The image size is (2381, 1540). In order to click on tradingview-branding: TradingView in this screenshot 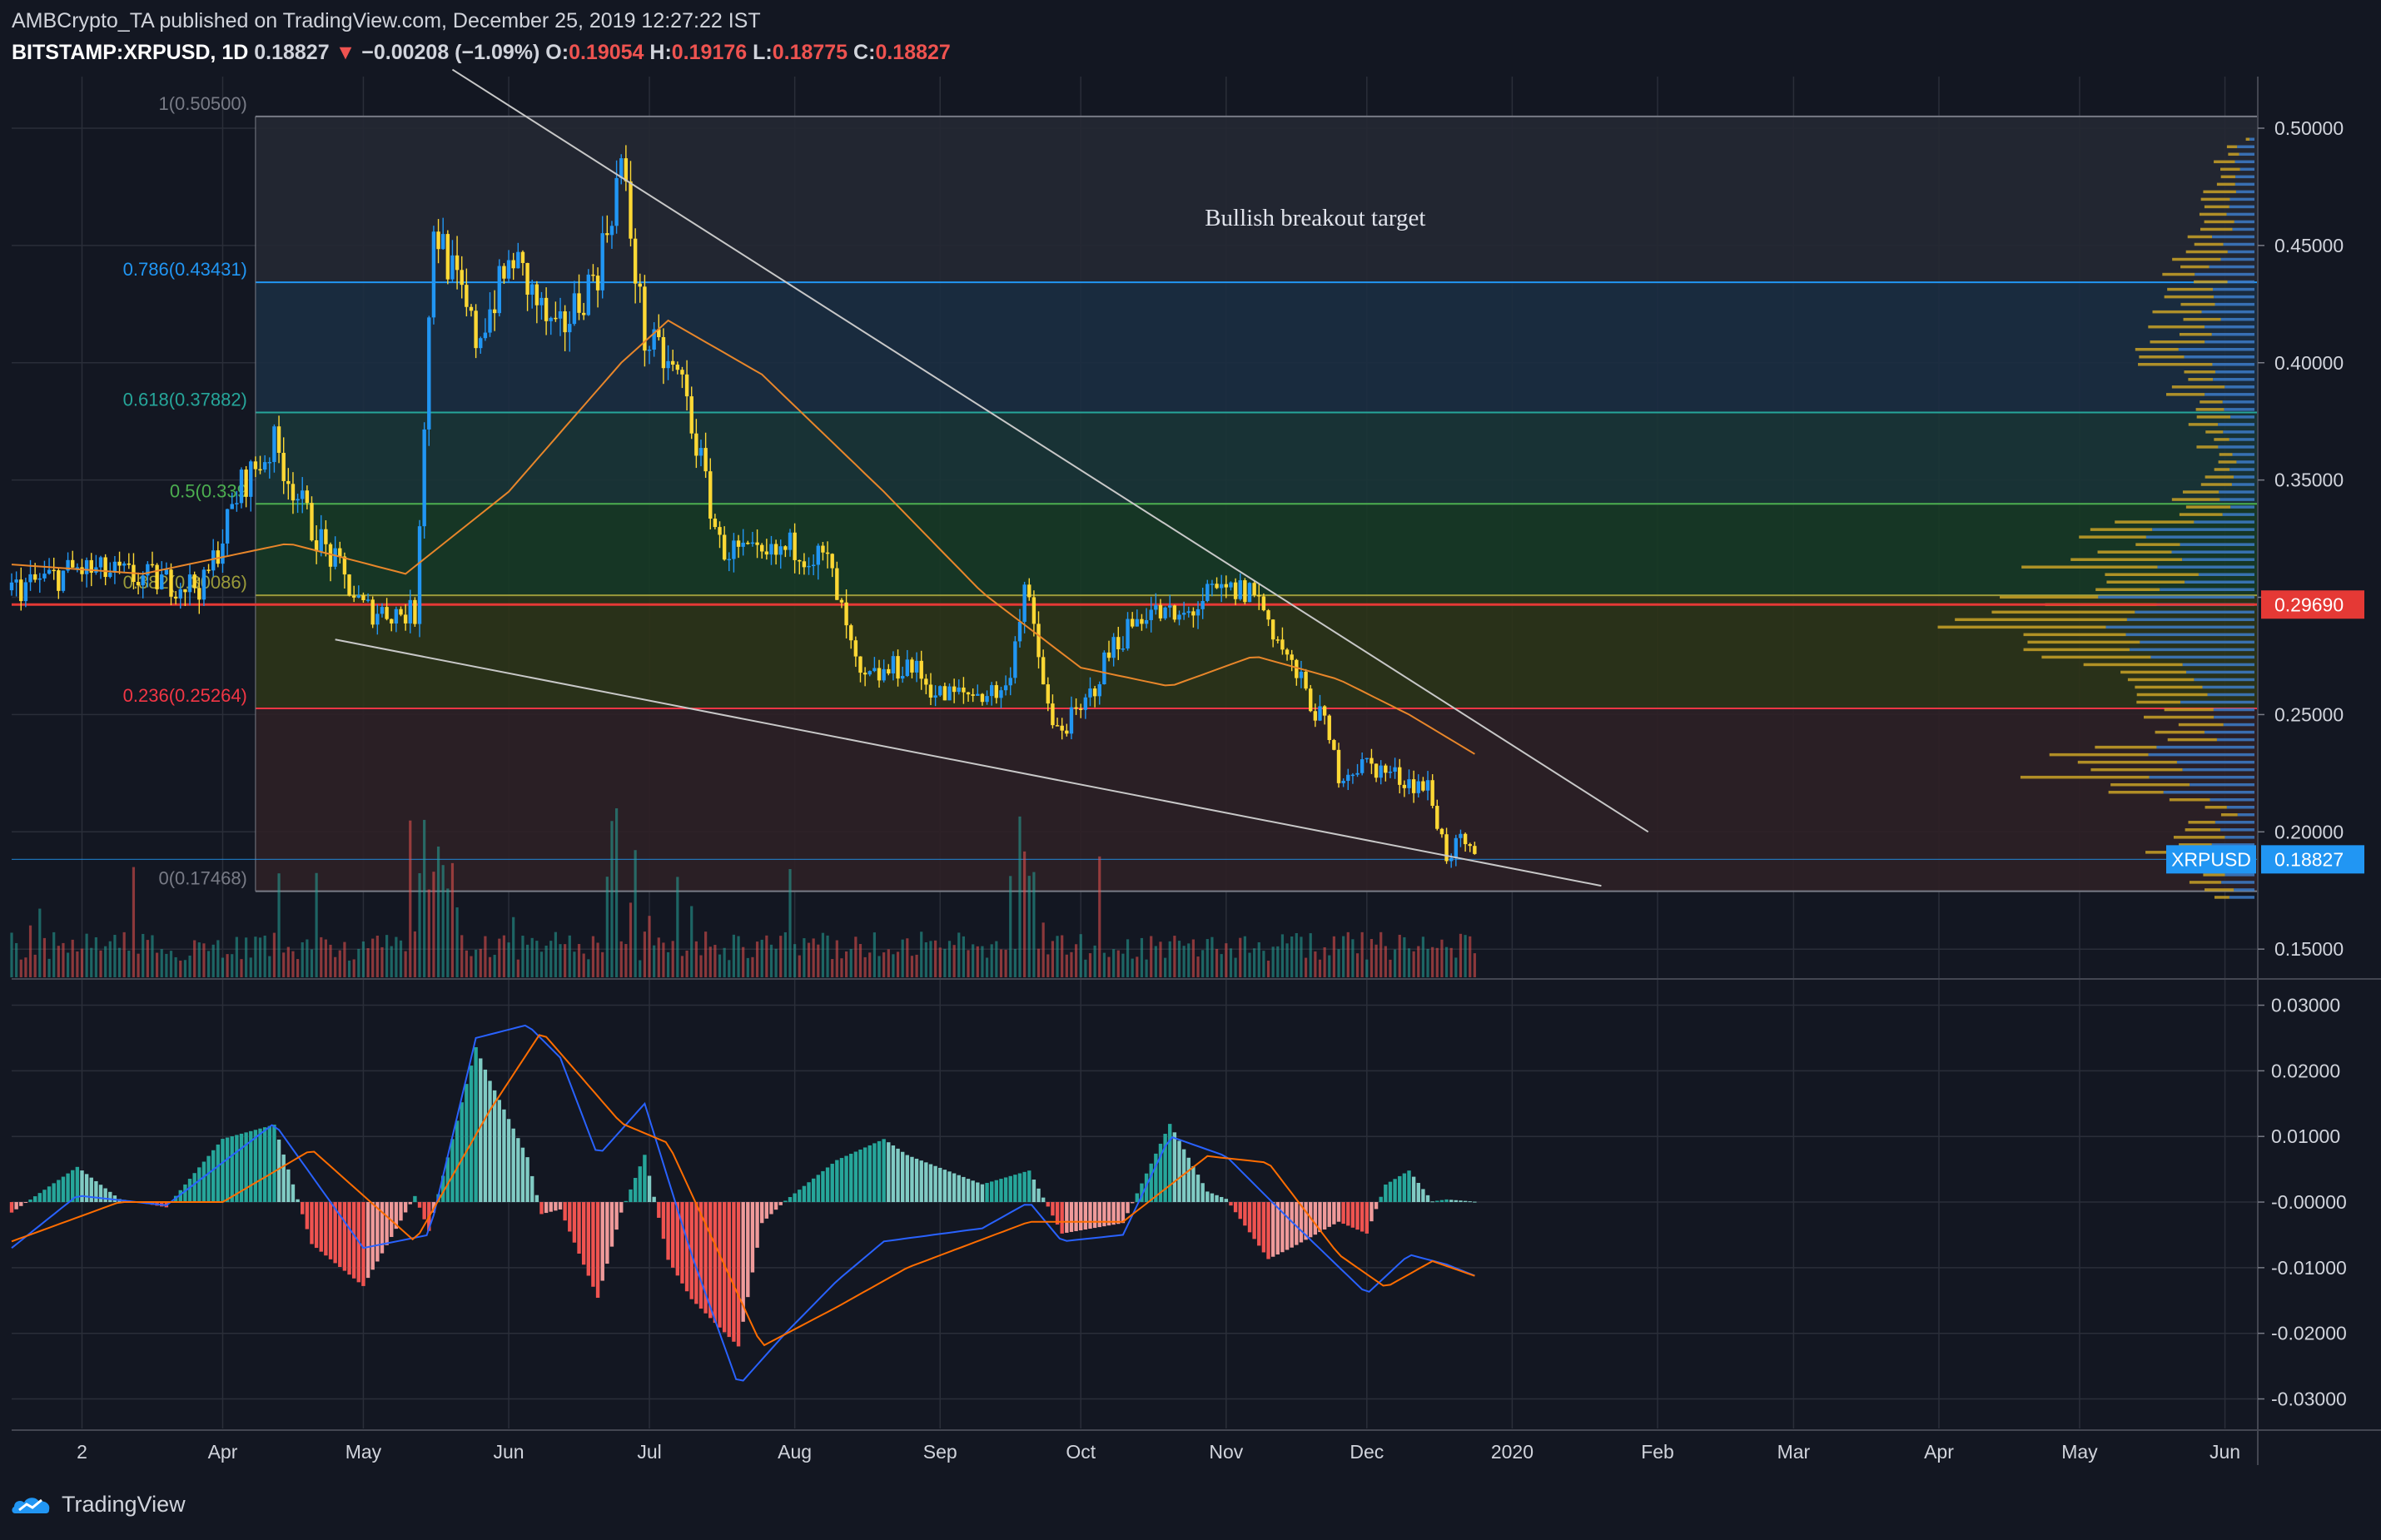, I will do `click(98, 1504)`.